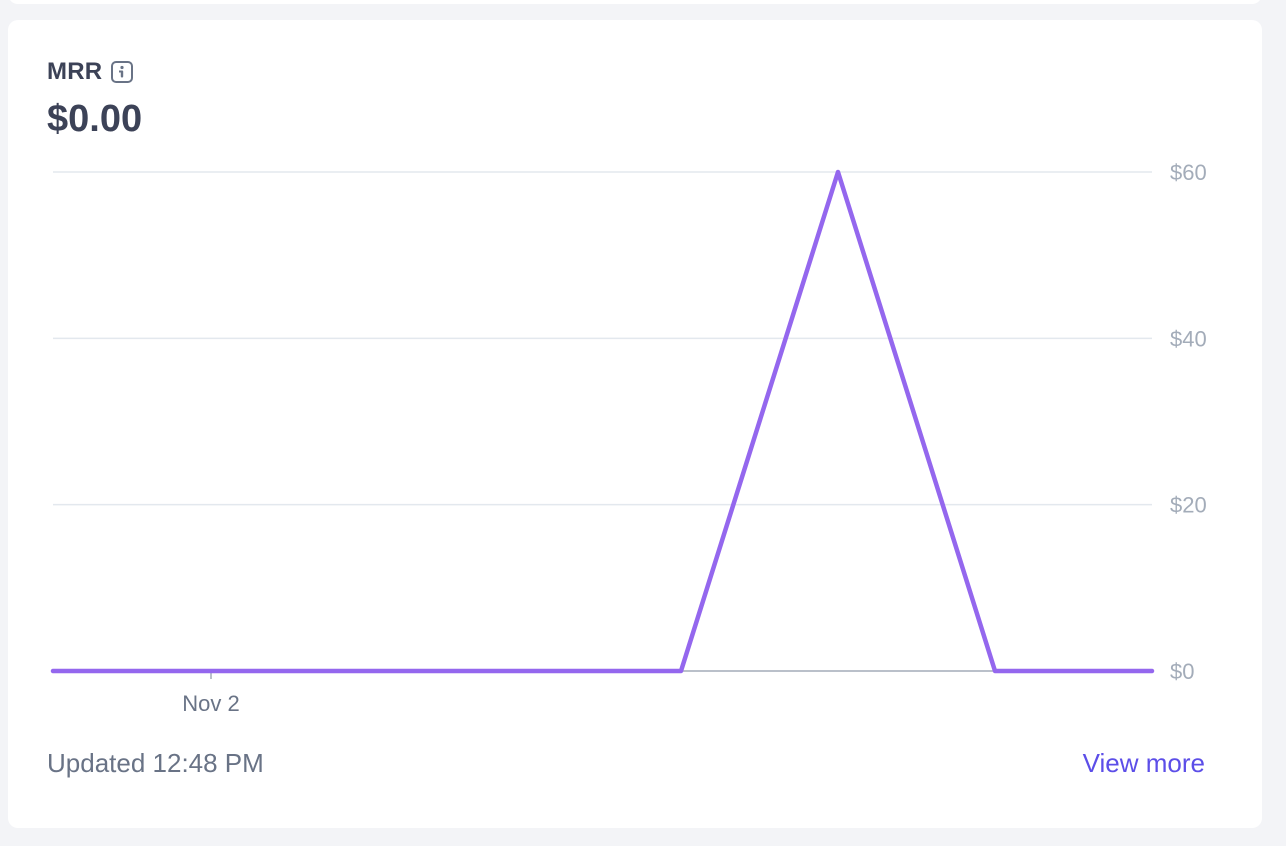  I want to click on y-tick-label: $20, so click(1188, 505).